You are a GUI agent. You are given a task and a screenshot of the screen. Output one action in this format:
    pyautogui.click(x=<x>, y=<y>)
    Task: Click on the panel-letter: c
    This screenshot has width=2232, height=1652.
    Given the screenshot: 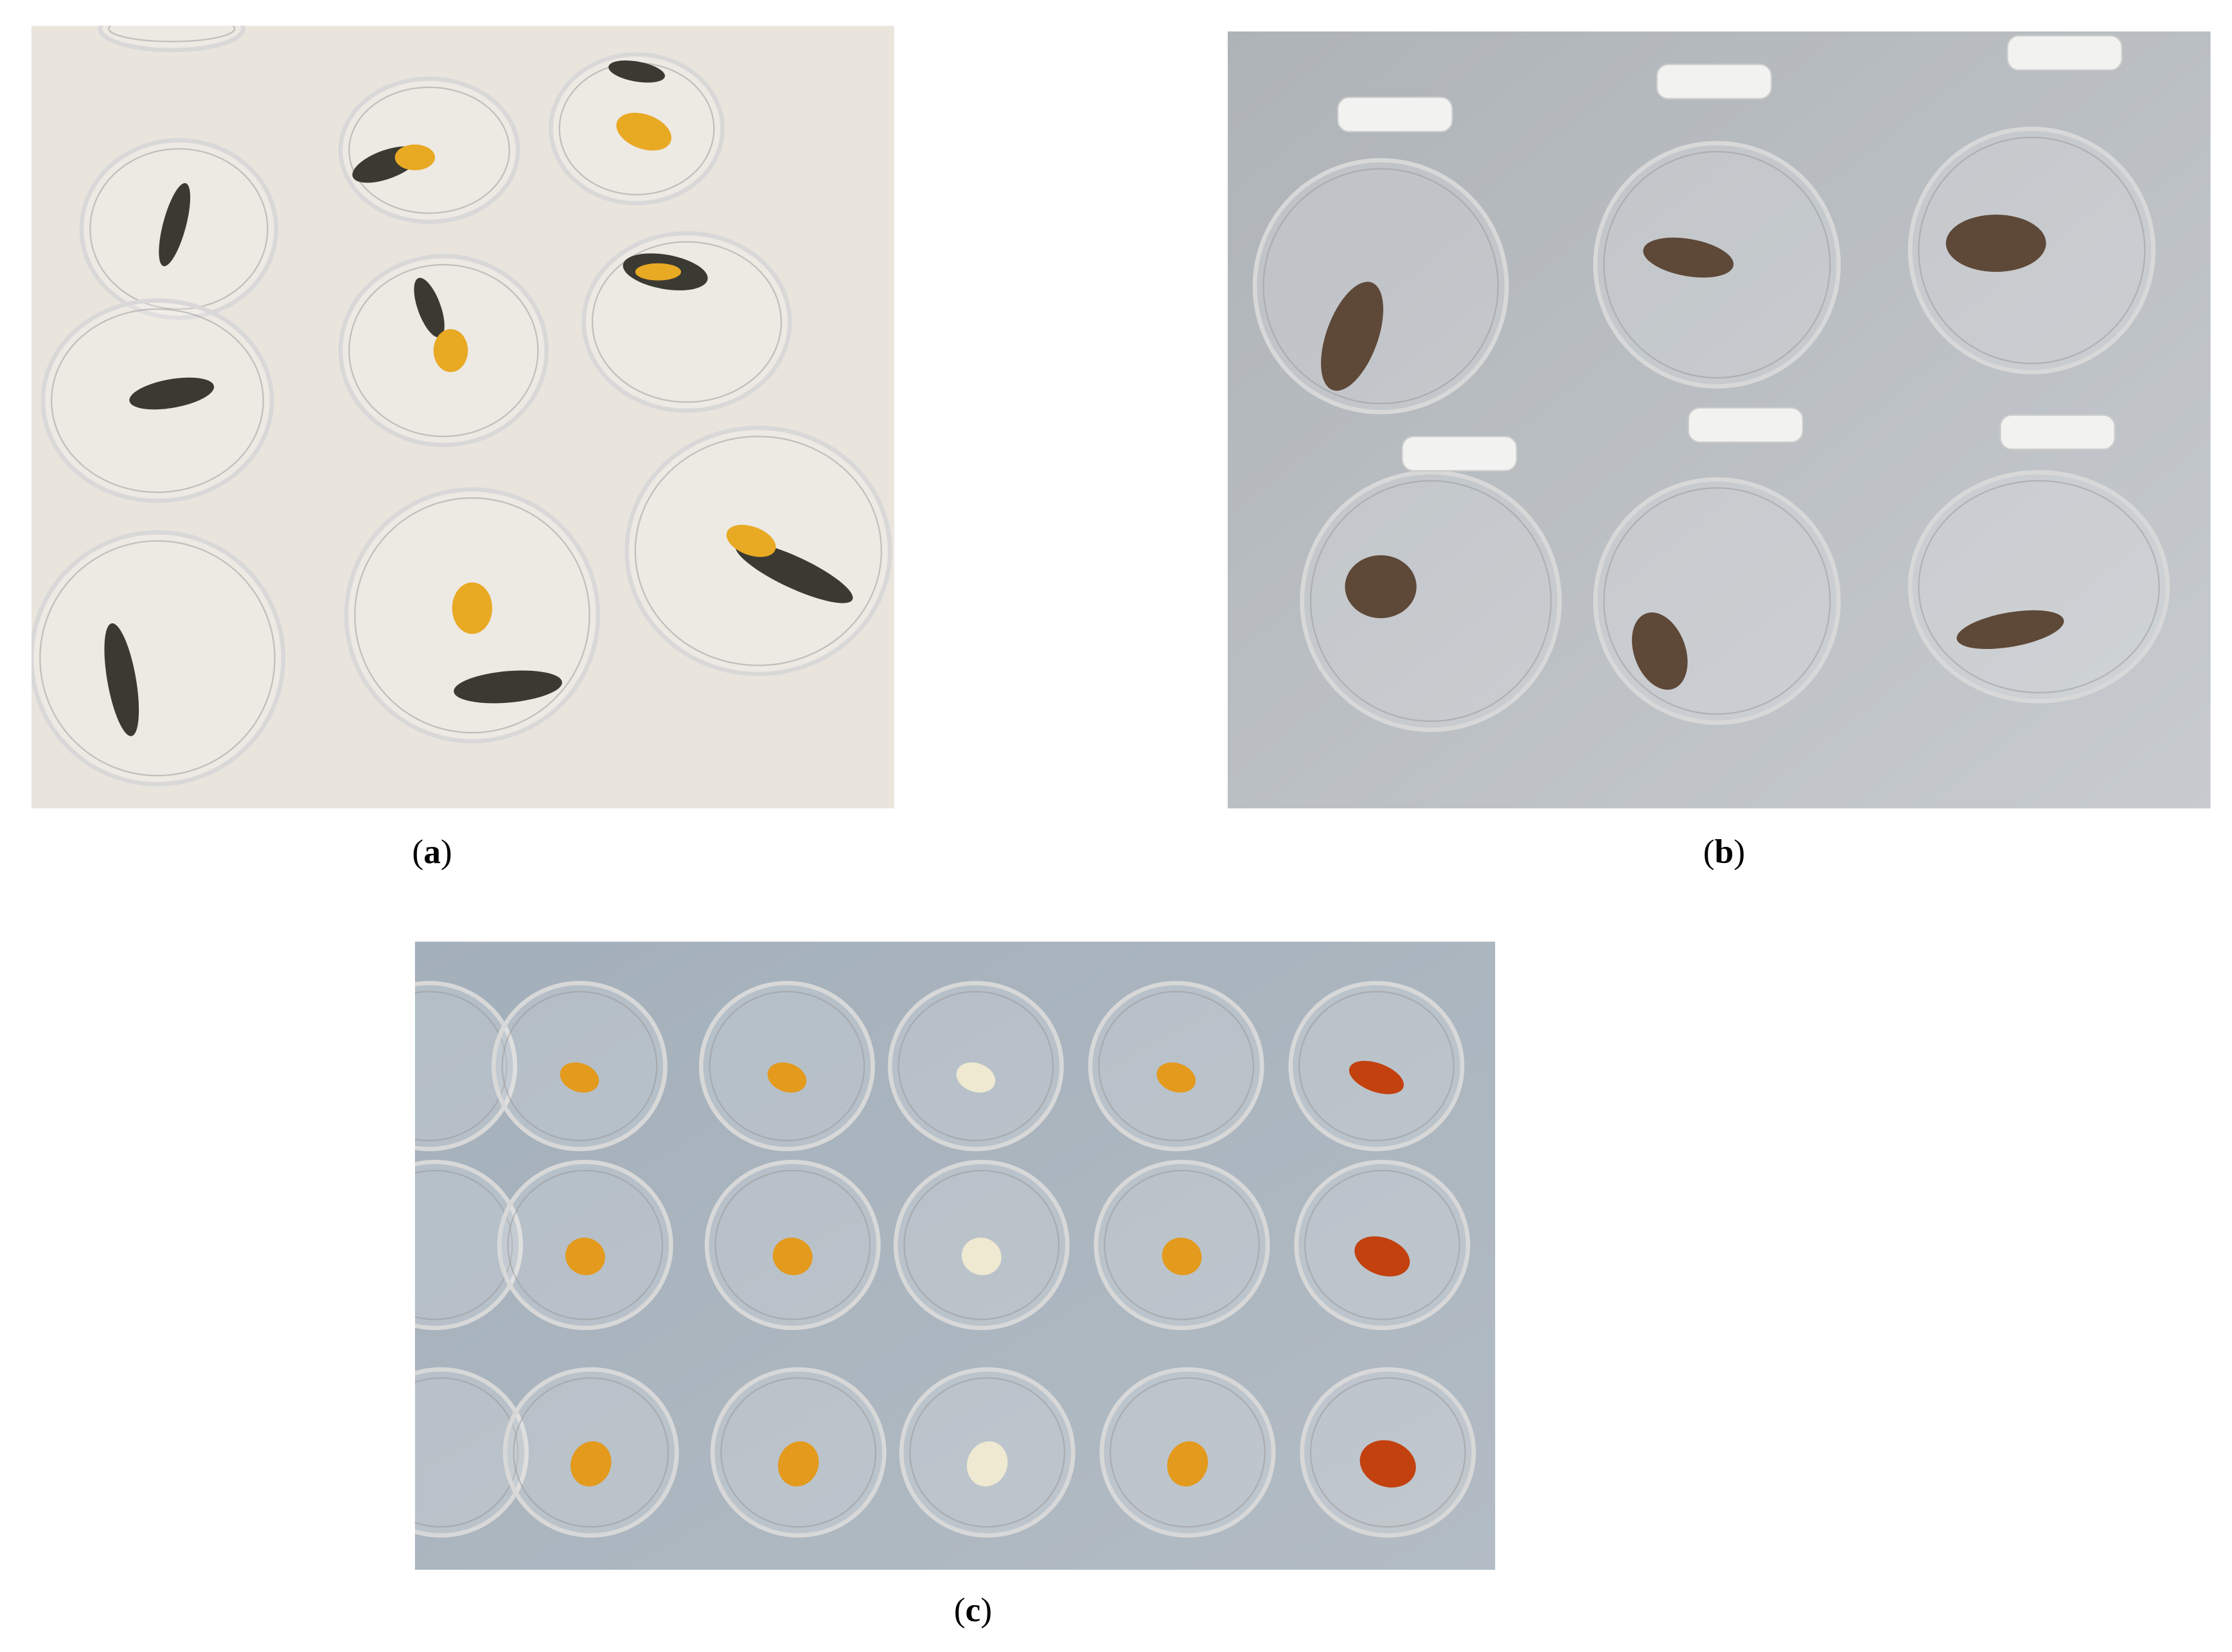 What is the action you would take?
    pyautogui.click(x=973, y=1610)
    